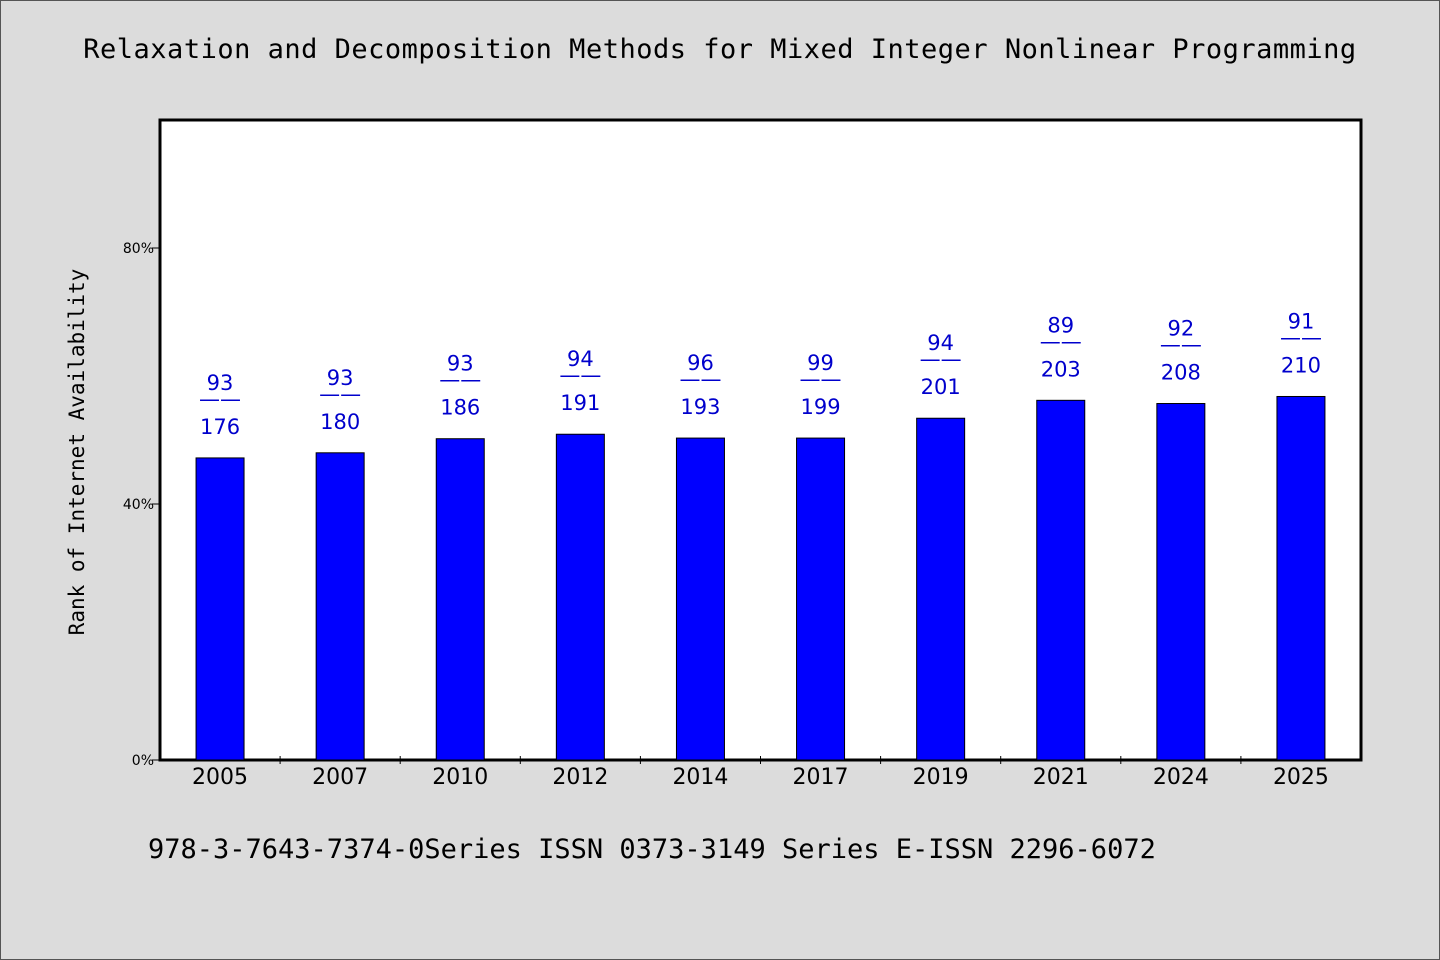 The width and height of the screenshot is (1440, 960). What do you see at coordinates (700, 363) in the screenshot?
I see `data-label-2014-top: 96` at bounding box center [700, 363].